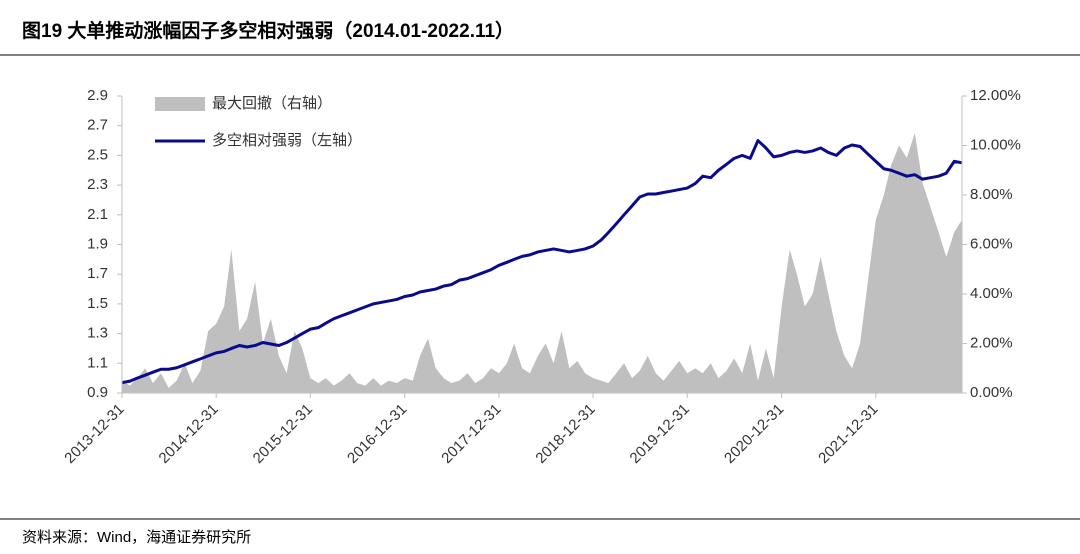 The image size is (1080, 554). What do you see at coordinates (97, 362) in the screenshot?
I see `y-tick-label: 1.1` at bounding box center [97, 362].